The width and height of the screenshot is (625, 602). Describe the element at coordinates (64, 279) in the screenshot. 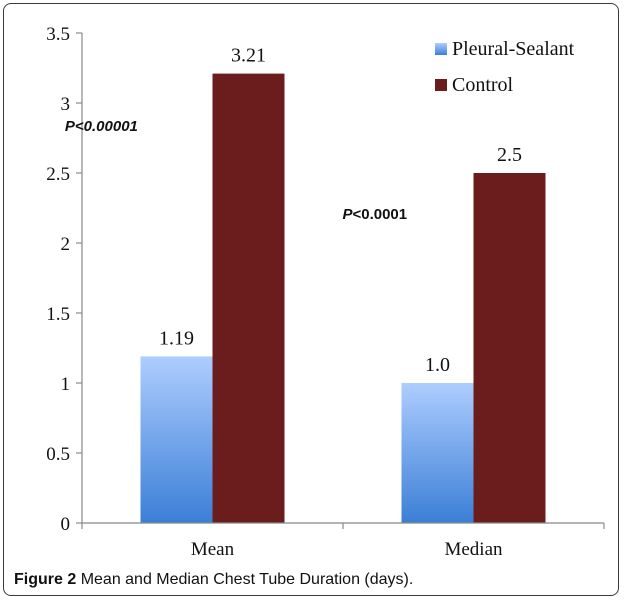

I see `y-axis: 0 0.5 1 1.5 2 2.5 3 3.5` at that location.